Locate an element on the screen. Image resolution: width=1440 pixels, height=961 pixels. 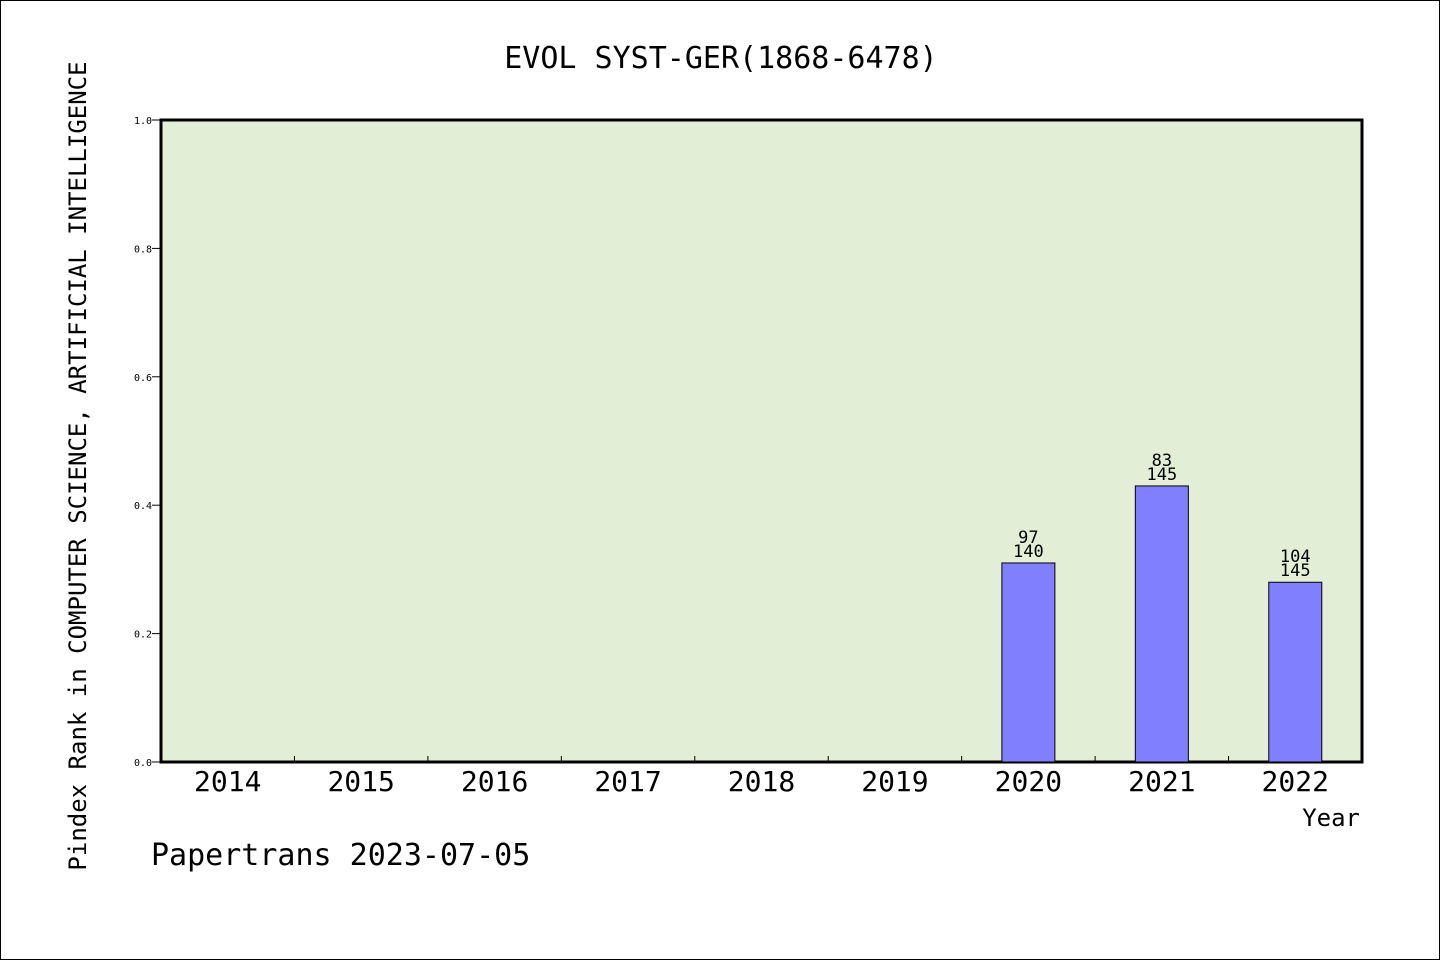
bar-rank-label: 104 is located at coordinates (1295, 557).